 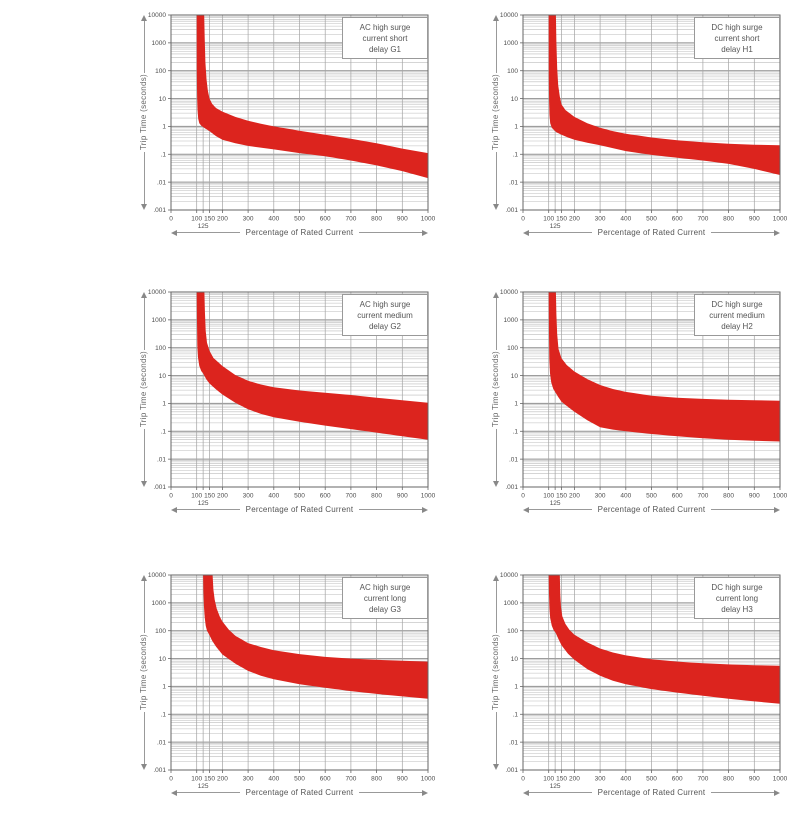 I want to click on chart-title-box: AC high surge current short delay G1, so click(x=385, y=38).